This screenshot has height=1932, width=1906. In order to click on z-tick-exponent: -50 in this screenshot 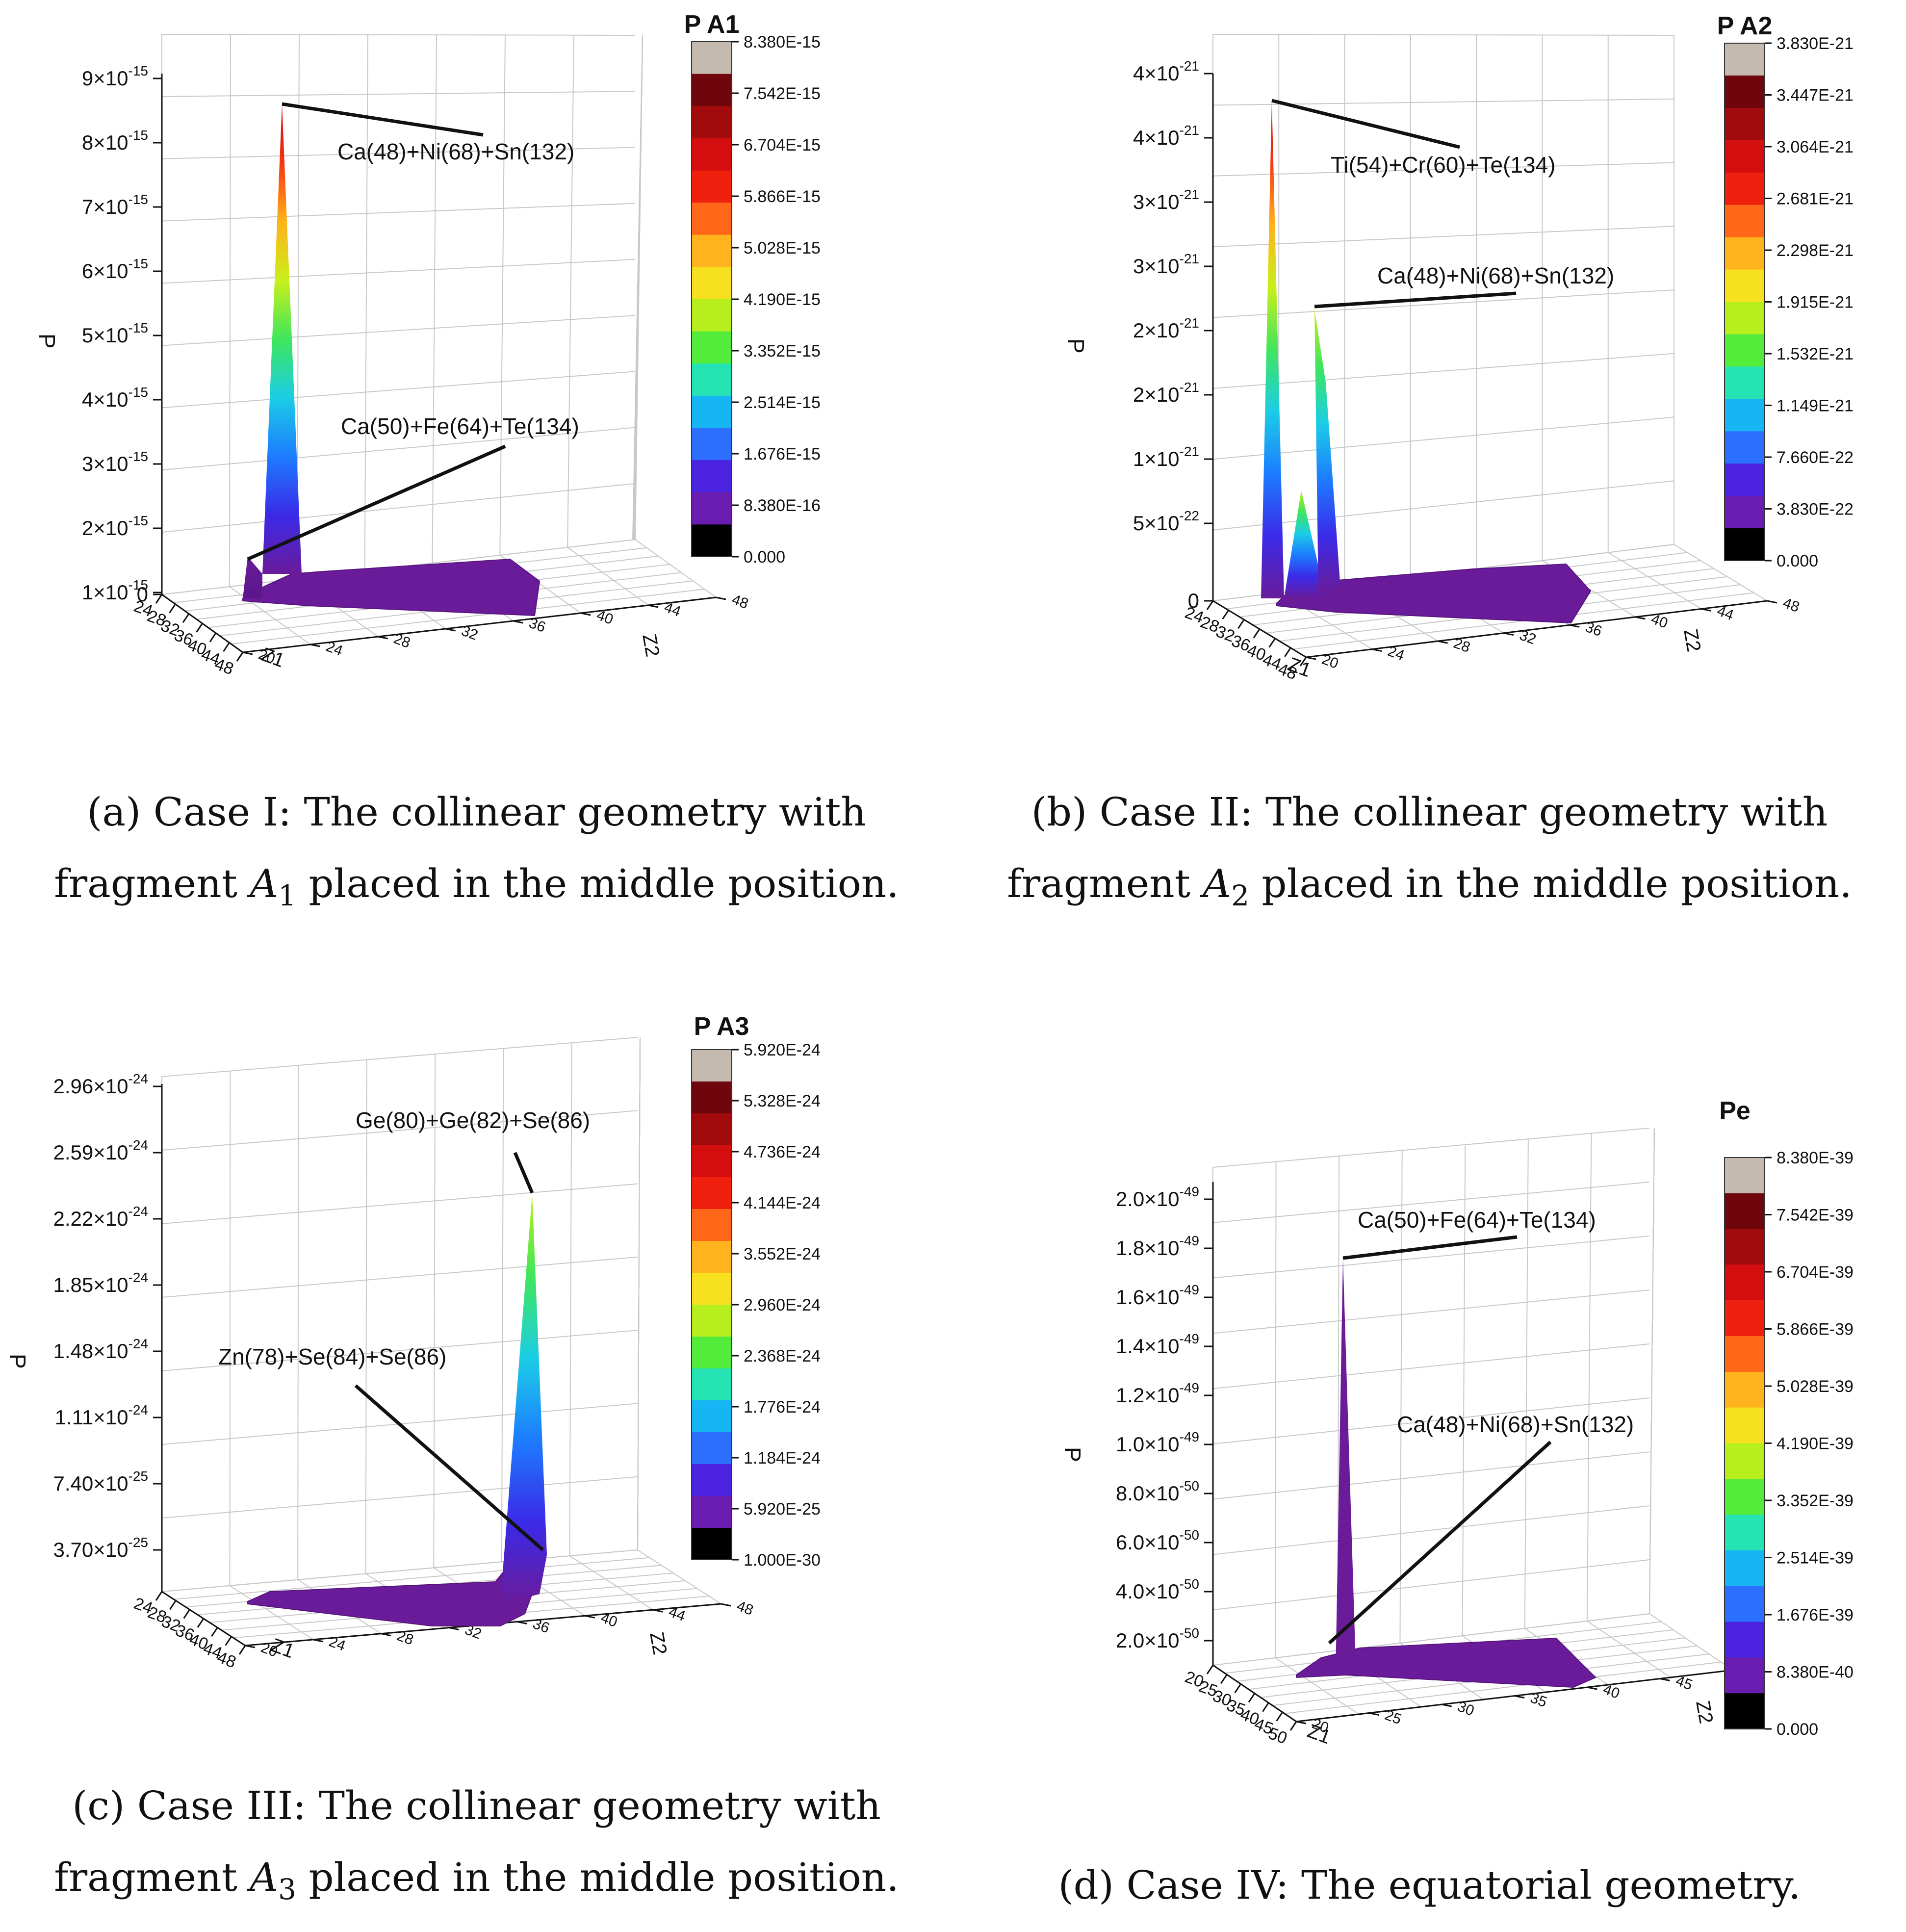, I will do `click(1189, 1535)`.